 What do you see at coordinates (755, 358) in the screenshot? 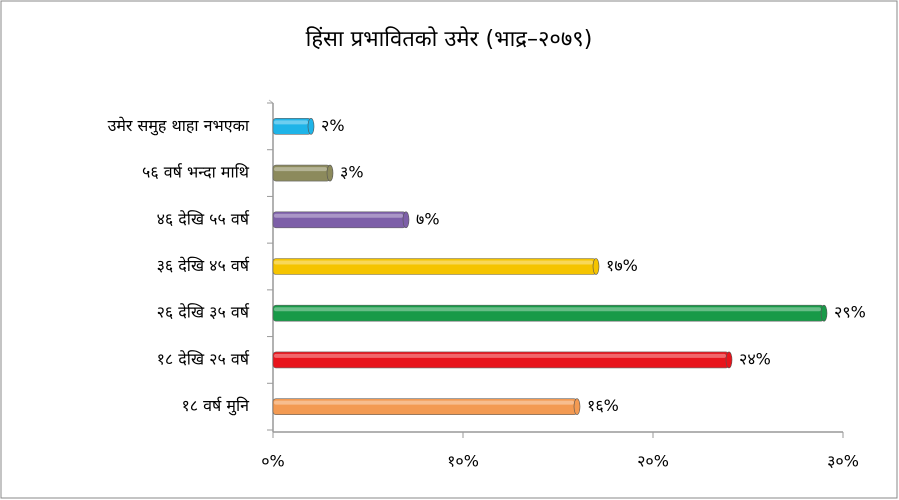
I see `value-label: २४%` at bounding box center [755, 358].